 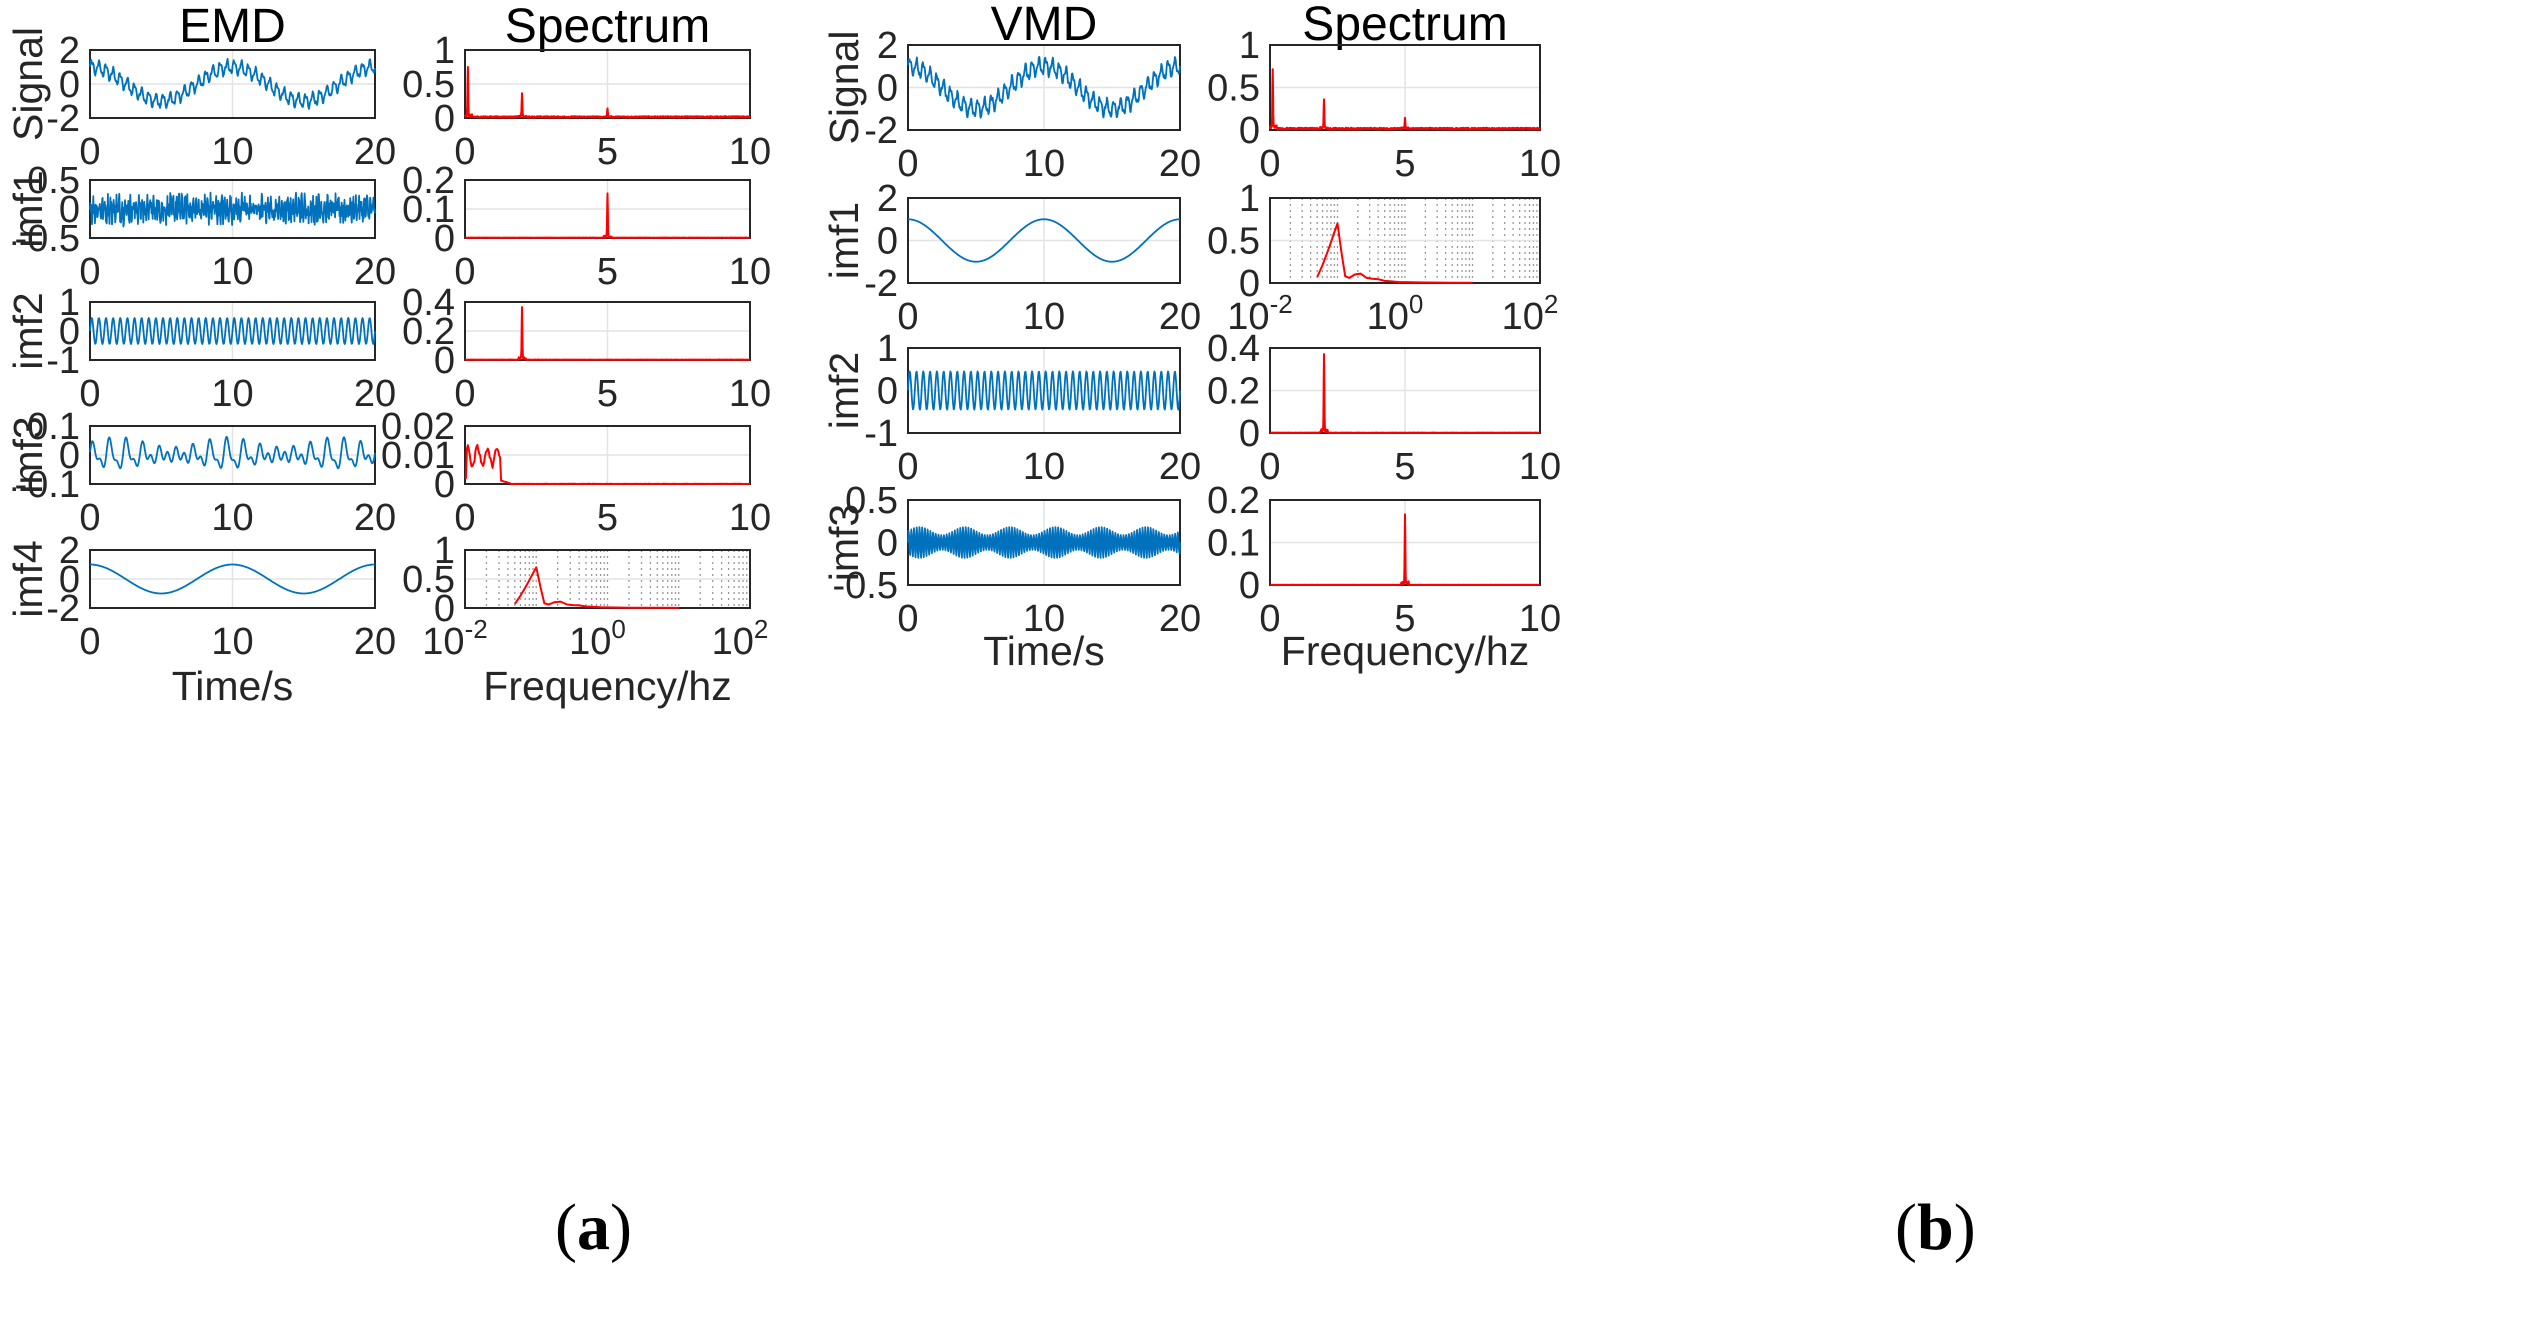 What do you see at coordinates (232, 686) in the screenshot?
I see `x-axis-label: Time/s` at bounding box center [232, 686].